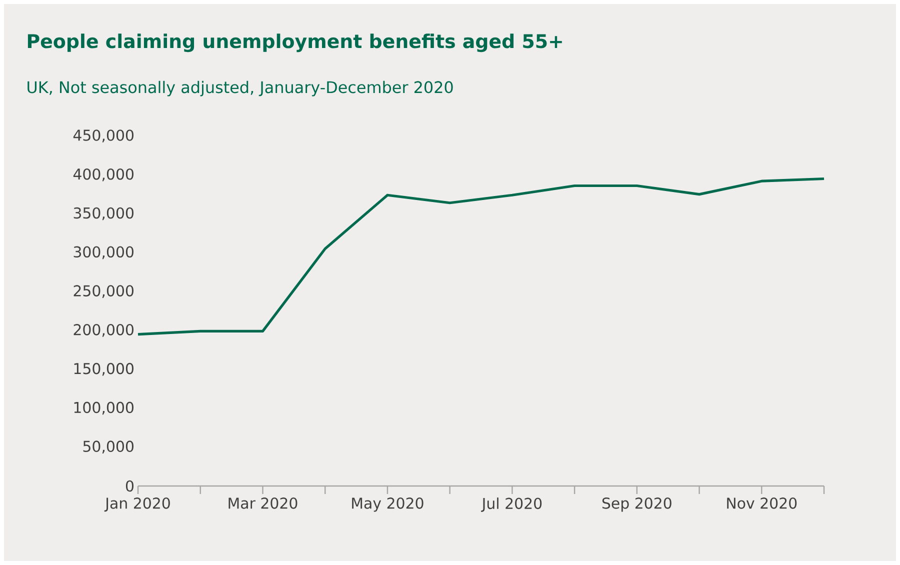 The width and height of the screenshot is (900, 565). What do you see at coordinates (108, 447) in the screenshot?
I see `y-tick-label: 50,000` at bounding box center [108, 447].